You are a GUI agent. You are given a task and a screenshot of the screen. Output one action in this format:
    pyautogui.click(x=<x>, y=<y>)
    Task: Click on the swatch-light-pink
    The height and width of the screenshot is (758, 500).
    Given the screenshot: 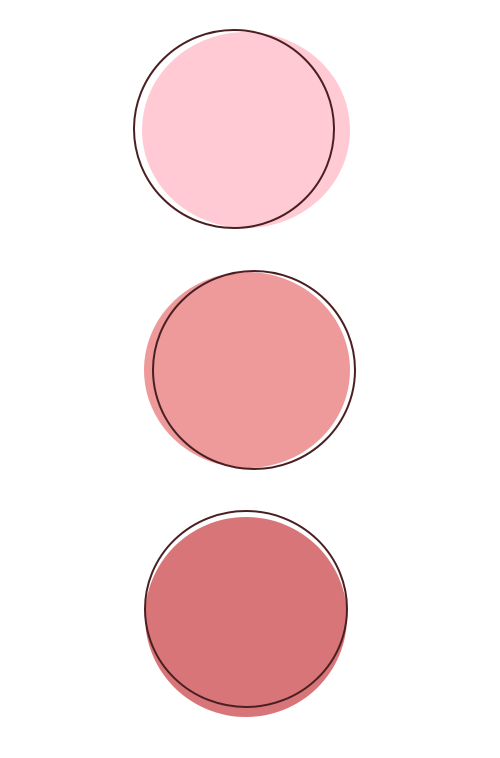 What is the action you would take?
    pyautogui.click(x=241, y=129)
    